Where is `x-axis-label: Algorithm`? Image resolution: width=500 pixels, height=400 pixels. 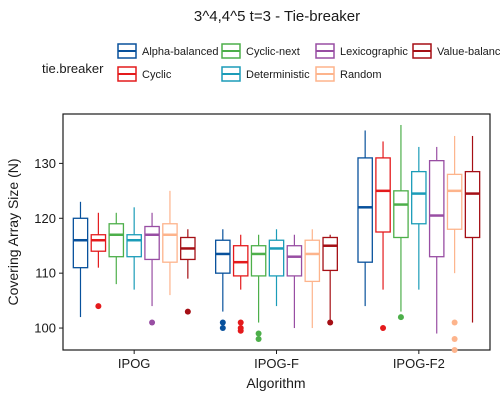
x-axis-label: Algorithm is located at coordinates (275, 383).